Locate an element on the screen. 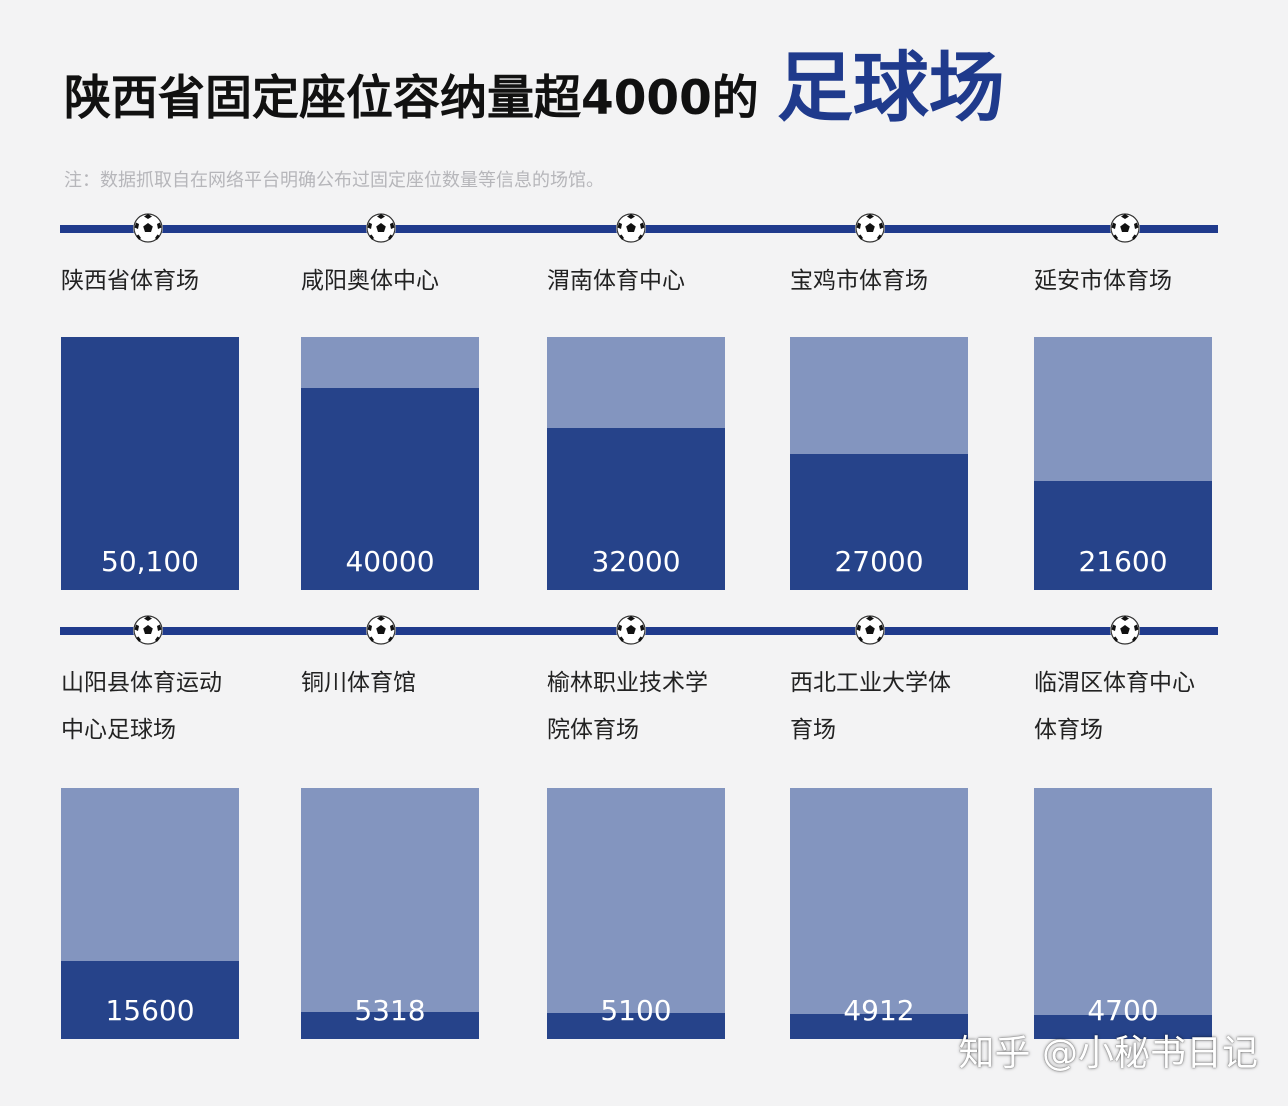 This screenshot has height=1106, width=1288. category-label: 铜川体育馆 is located at coordinates (358, 683).